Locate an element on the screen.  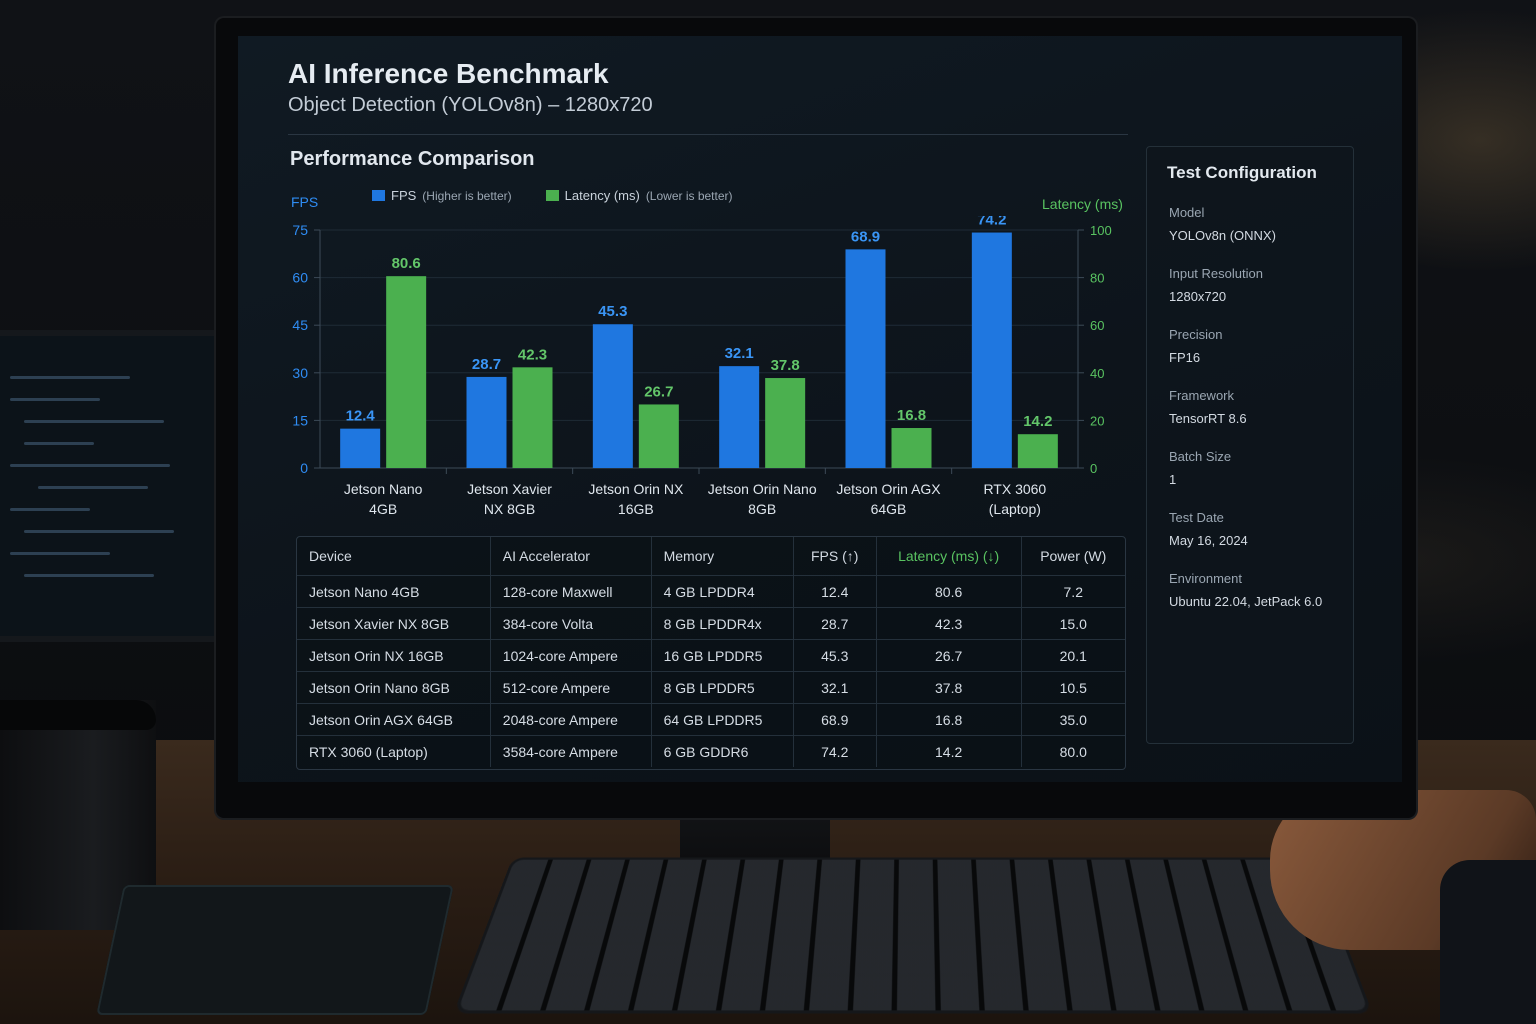
category-label: 4GB is located at coordinates (383, 509).